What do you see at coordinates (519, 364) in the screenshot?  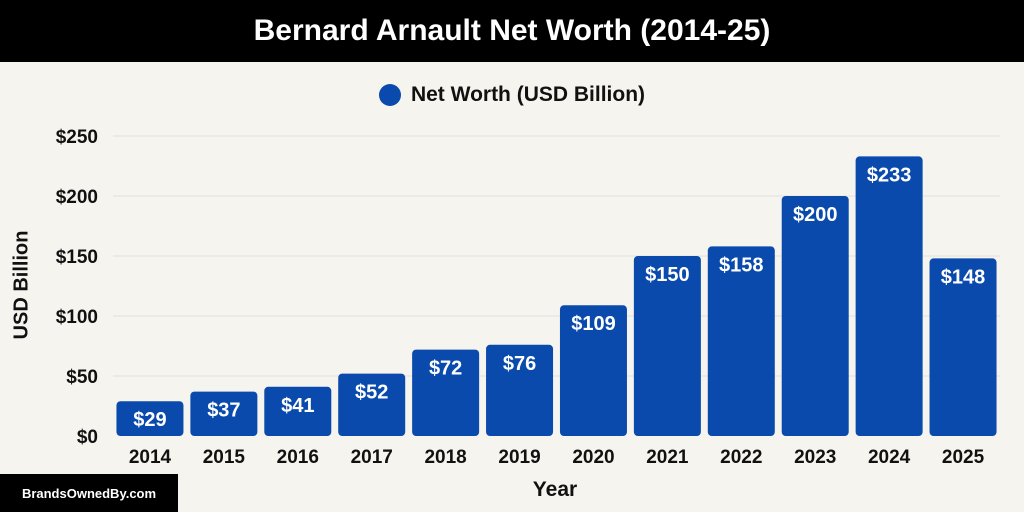 I see `bar-data-label: $76` at bounding box center [519, 364].